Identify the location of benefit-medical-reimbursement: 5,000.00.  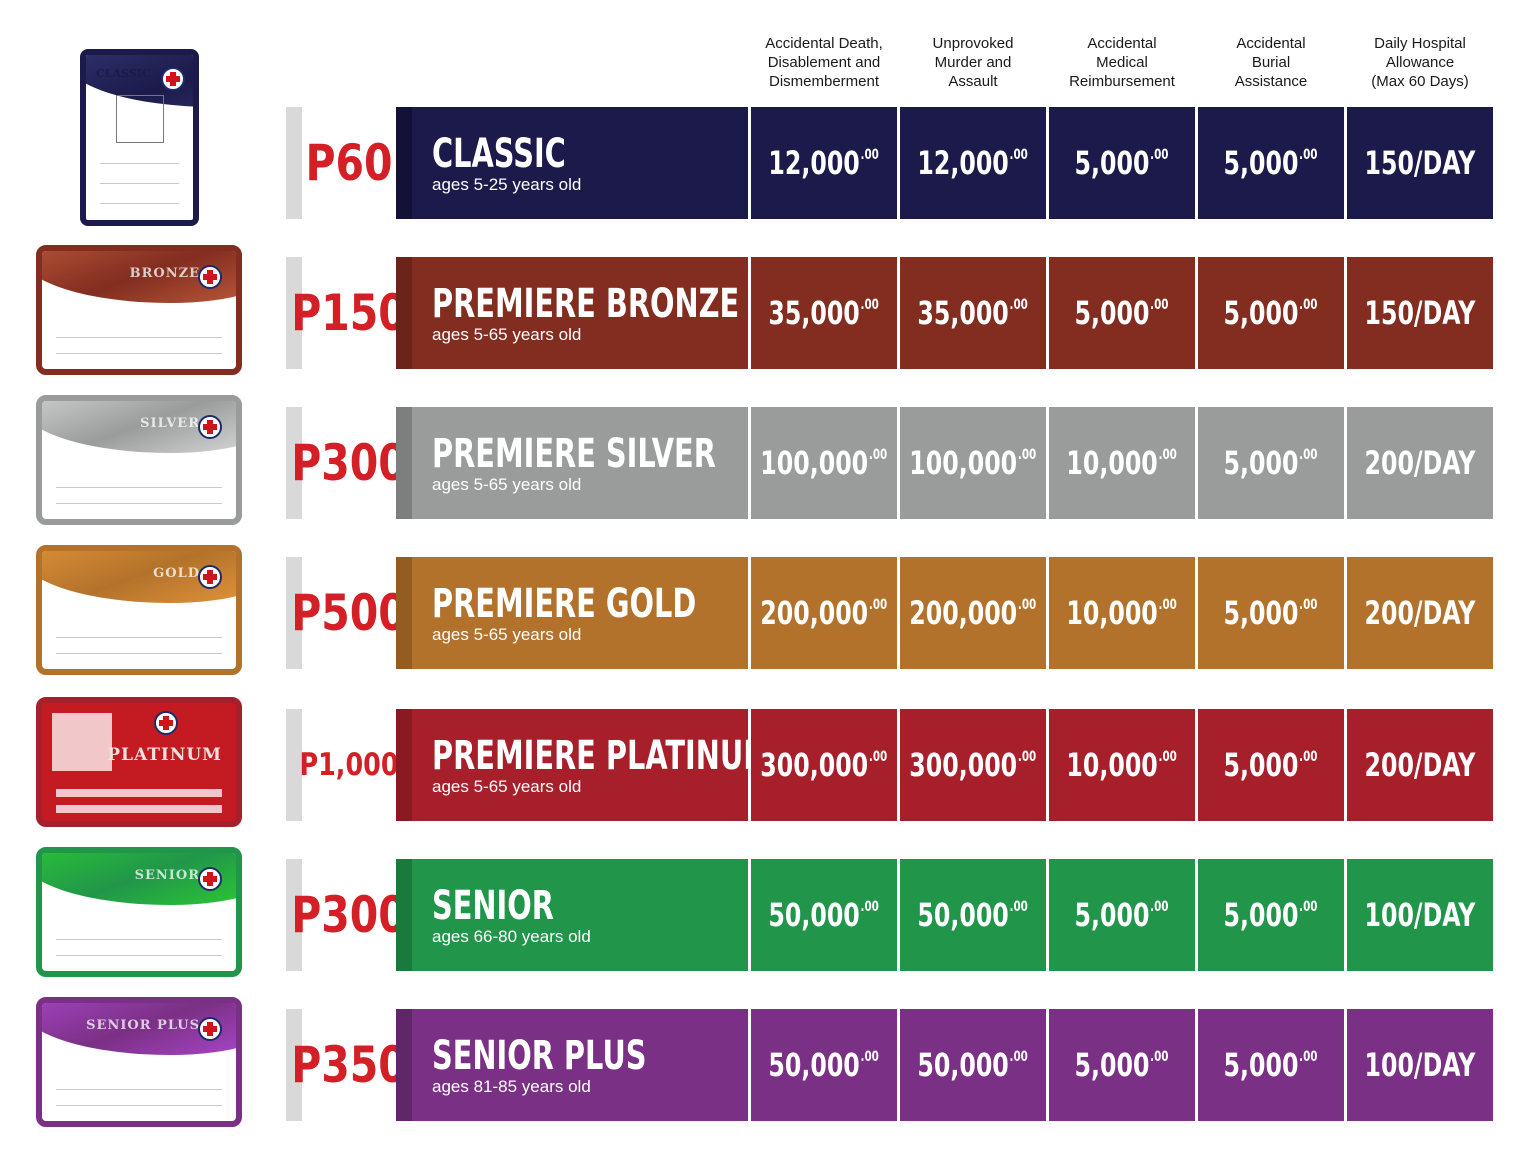
(1122, 313).